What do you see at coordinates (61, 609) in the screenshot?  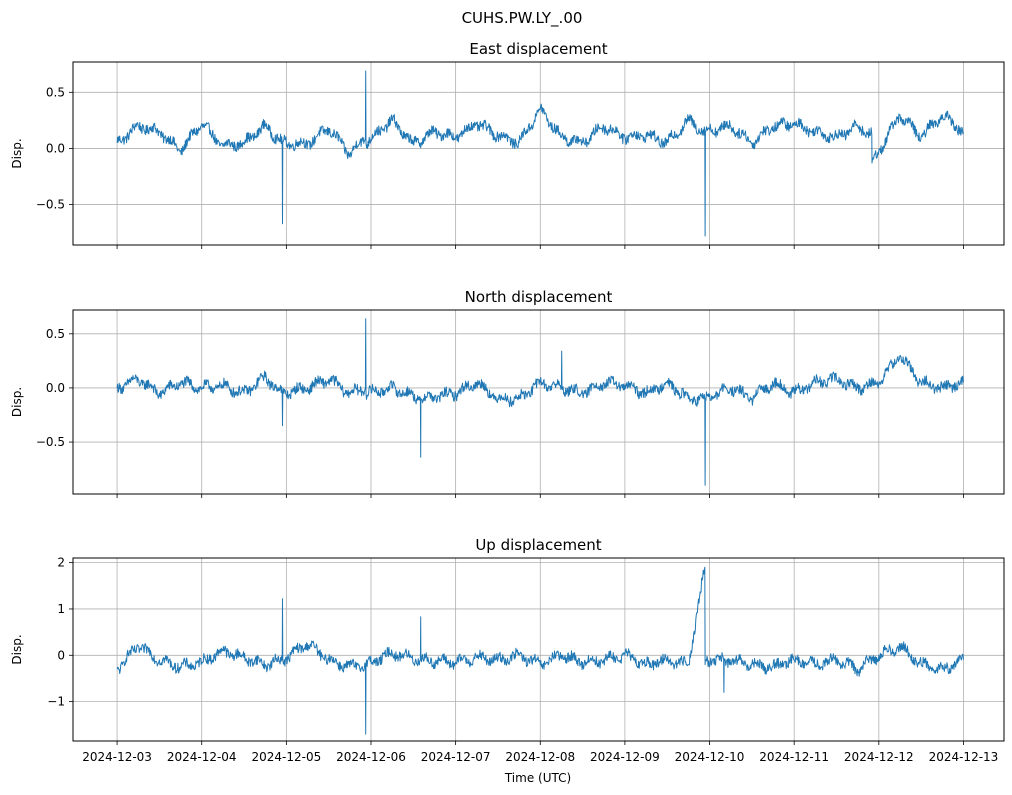 I see `y-tick-label: 1` at bounding box center [61, 609].